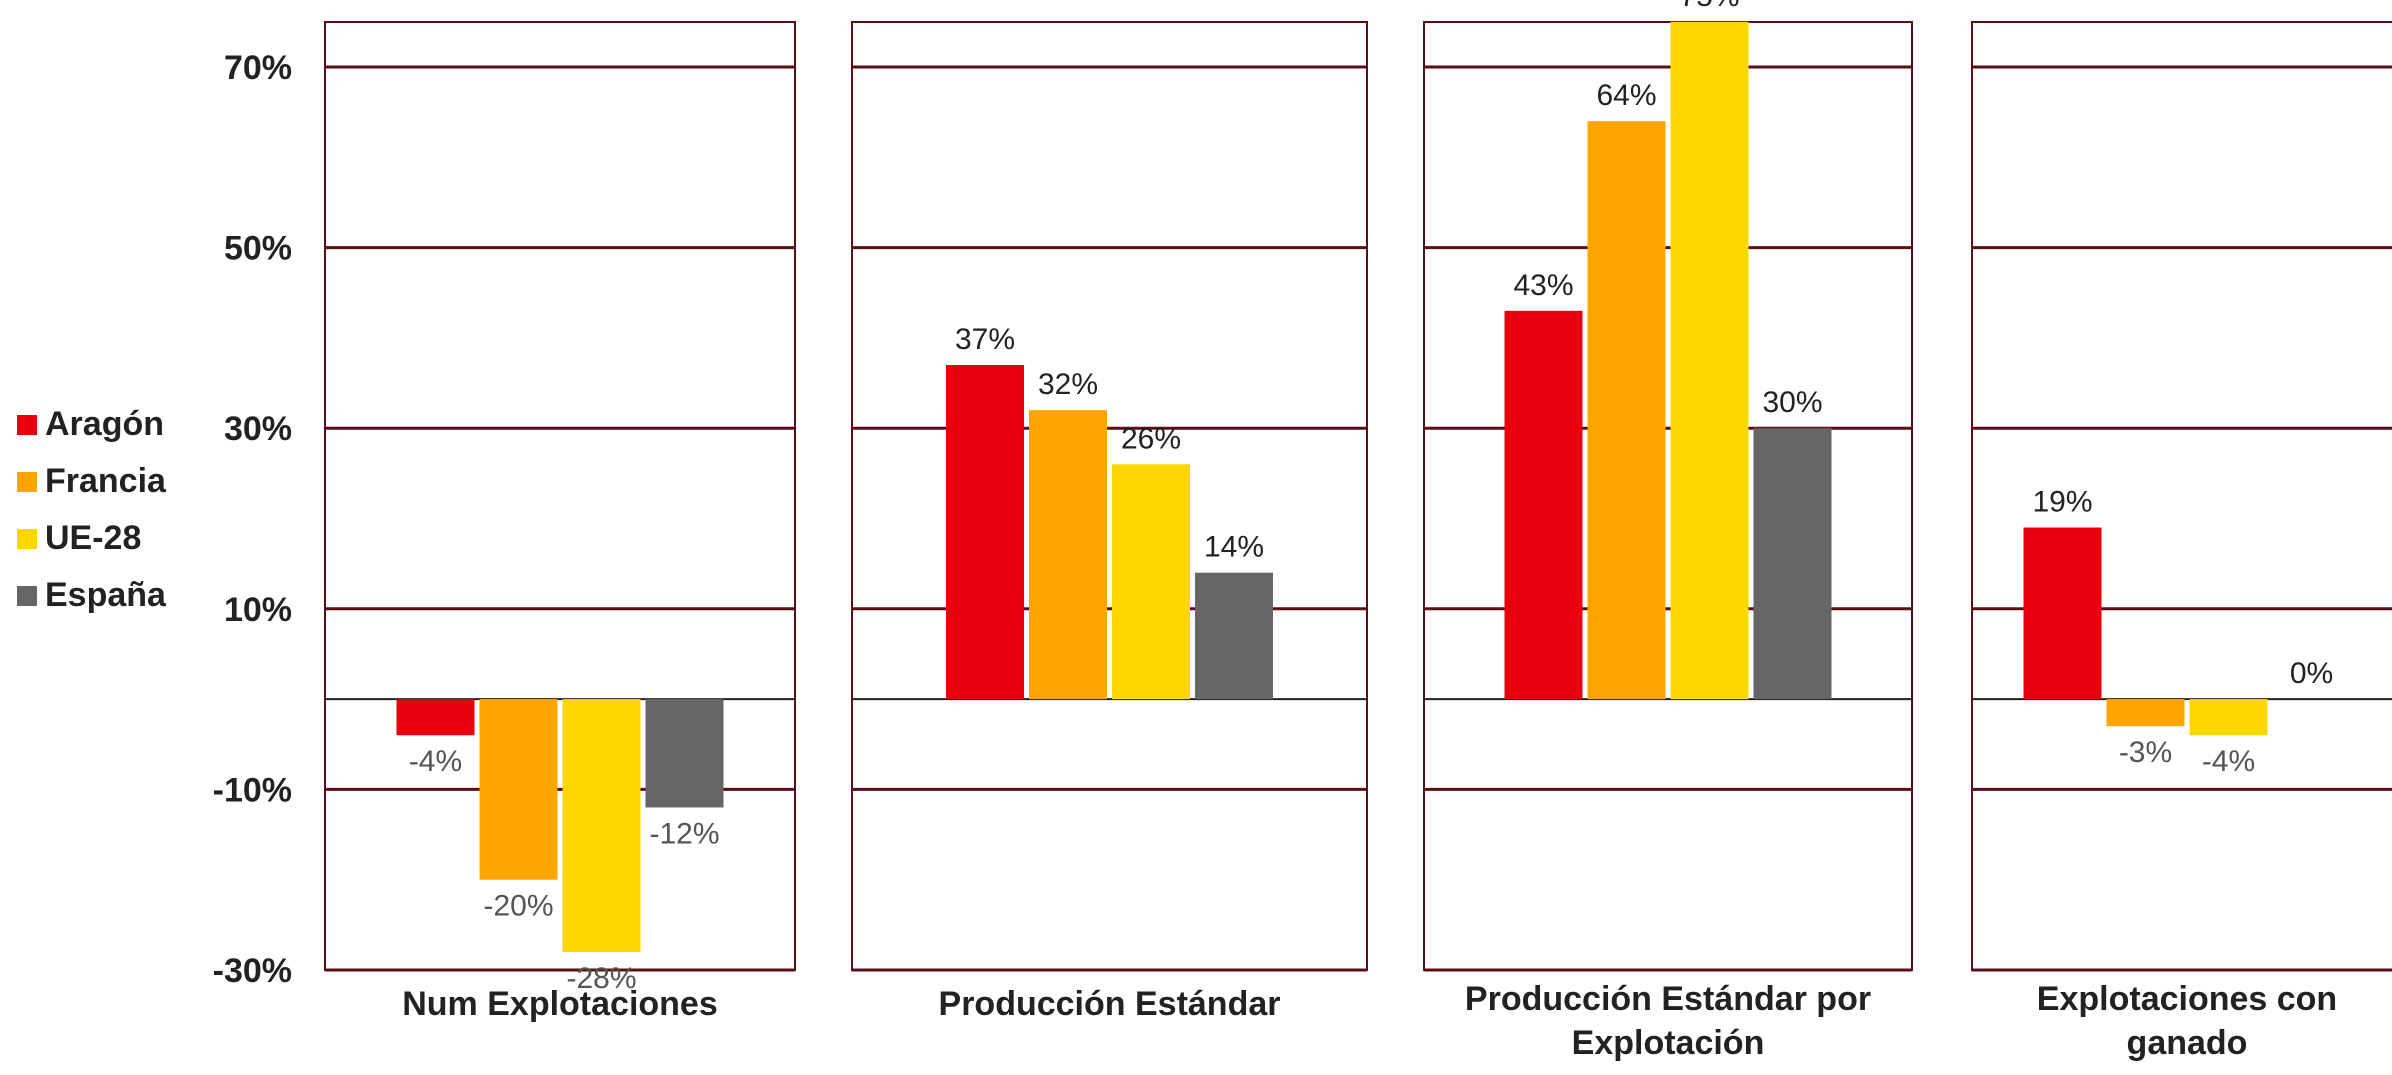 The width and height of the screenshot is (2392, 1075). I want to click on panel-title: Producción Estándar por, so click(1668, 999).